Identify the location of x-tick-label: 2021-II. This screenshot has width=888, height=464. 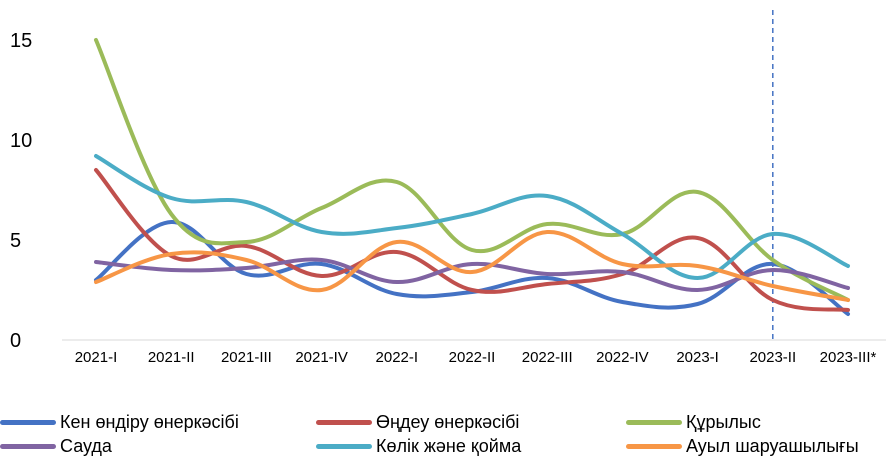
(171, 357).